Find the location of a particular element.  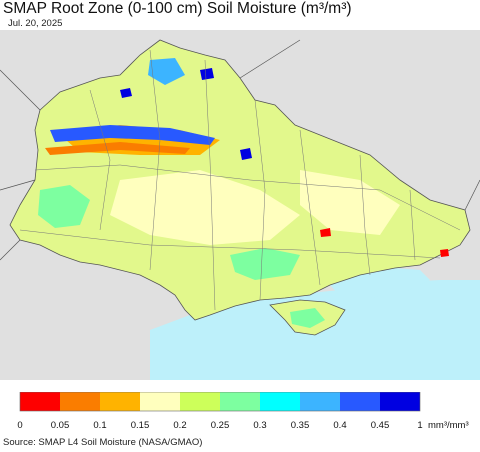

legend-tick-label: 0.35 is located at coordinates (300, 425).